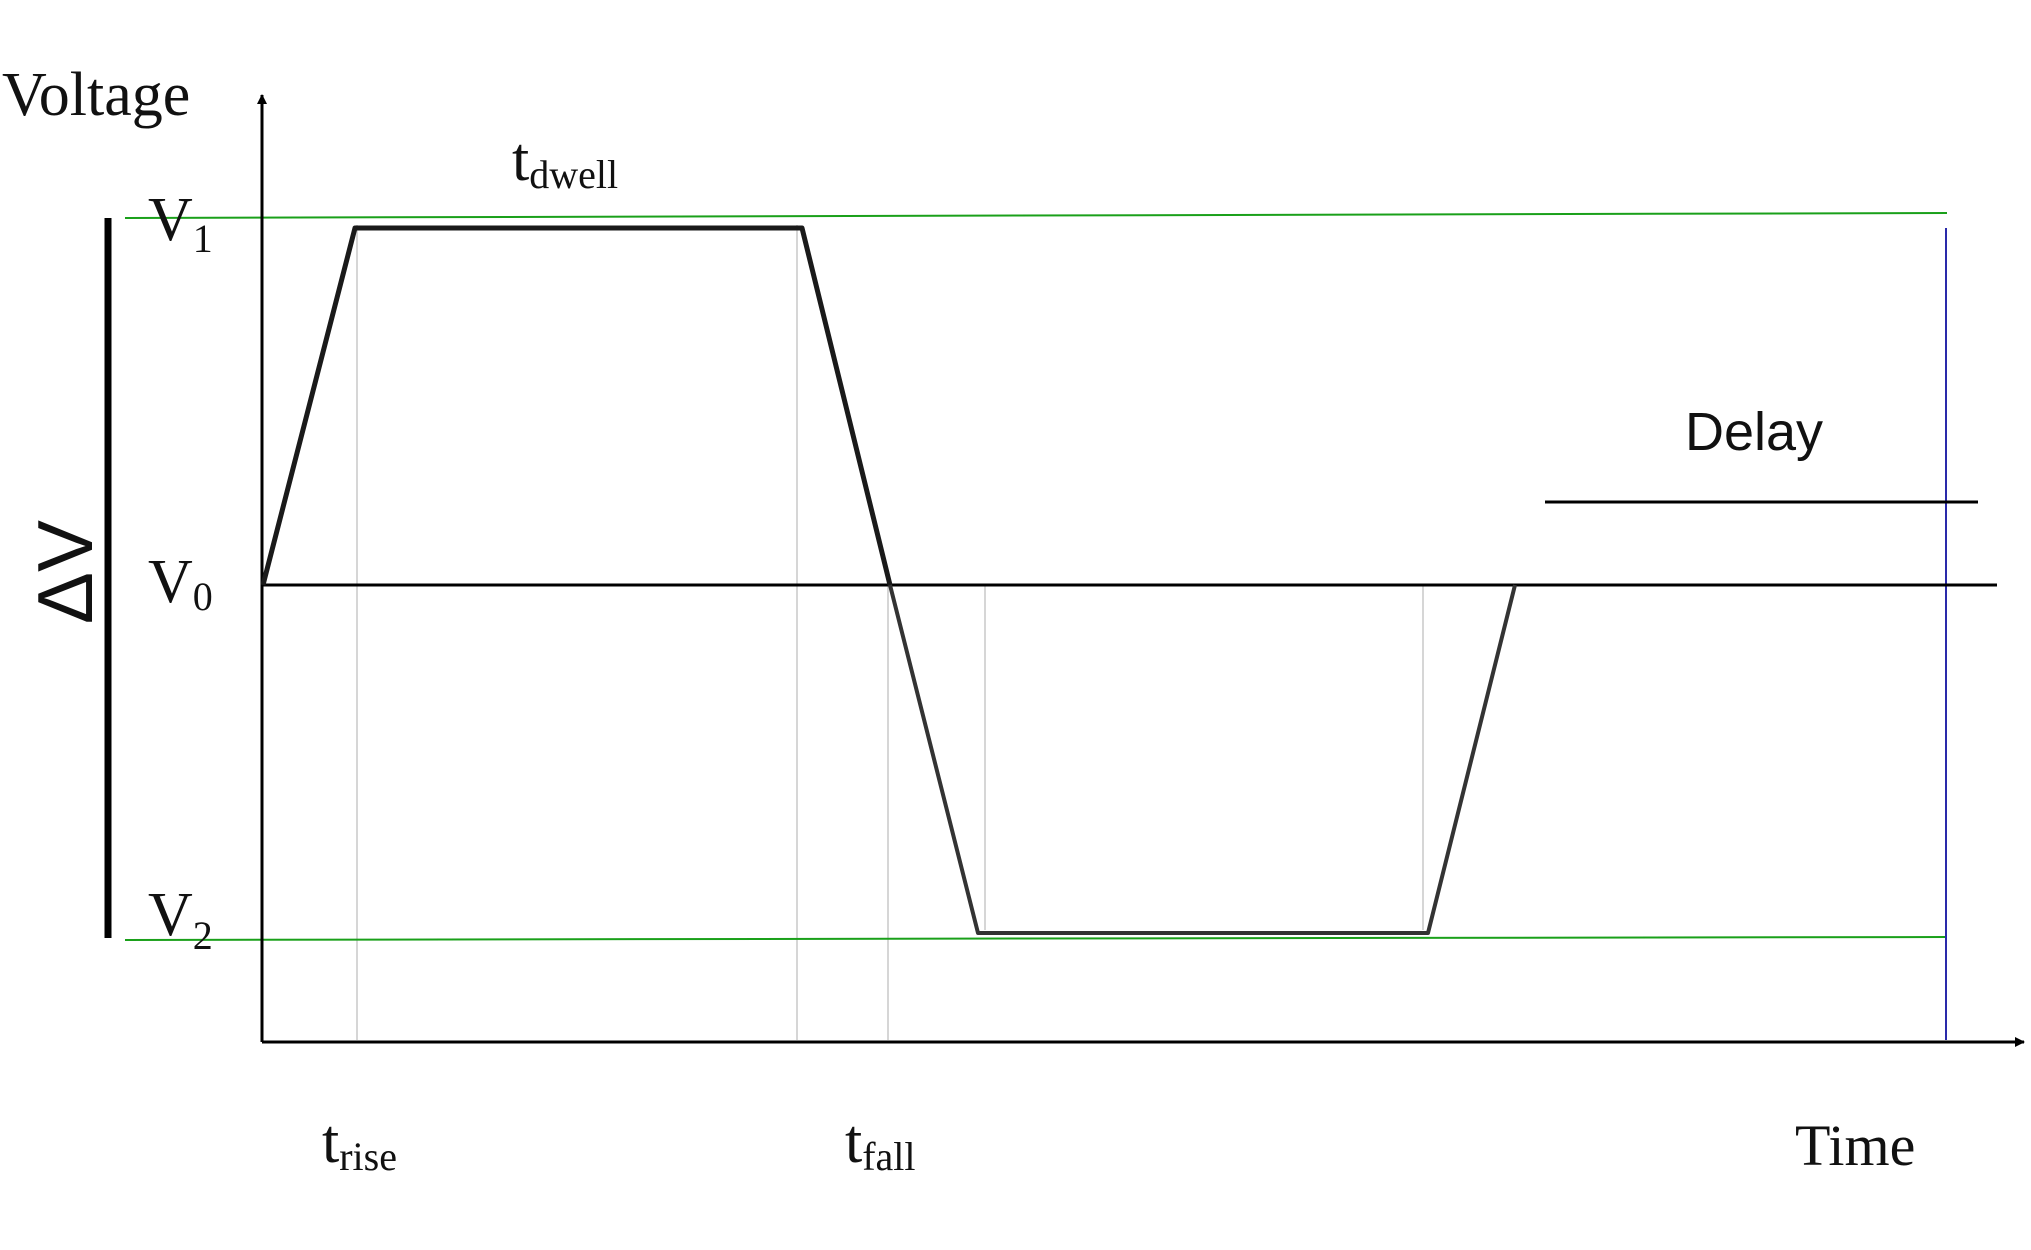 The width and height of the screenshot is (2031, 1250). Describe the element at coordinates (520, 160) in the screenshot. I see `t-dwell-base: t` at that location.